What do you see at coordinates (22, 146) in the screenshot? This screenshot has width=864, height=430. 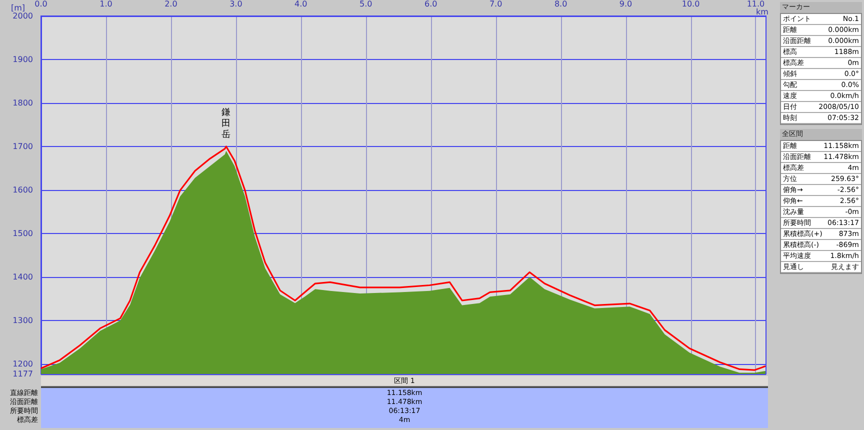 I see `y-tick-label: 1700` at bounding box center [22, 146].